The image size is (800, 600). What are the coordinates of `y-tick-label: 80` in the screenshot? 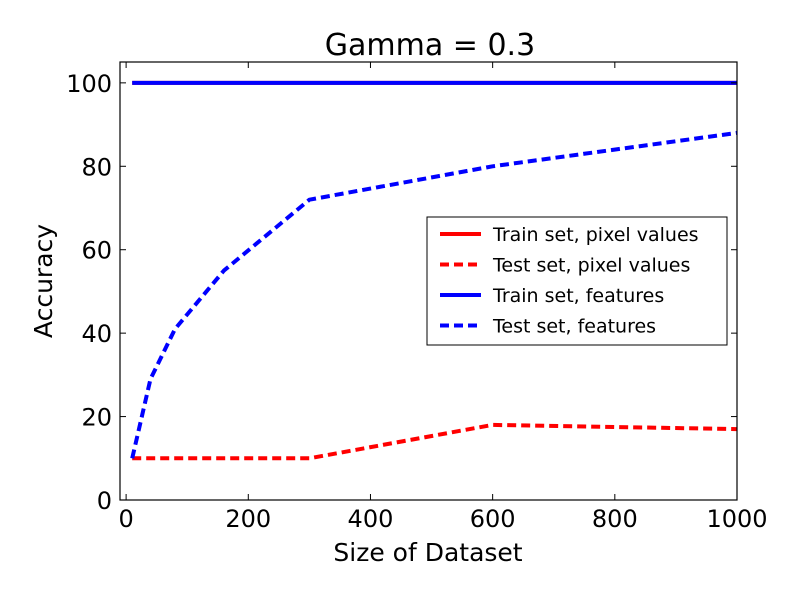 It's located at (96, 167).